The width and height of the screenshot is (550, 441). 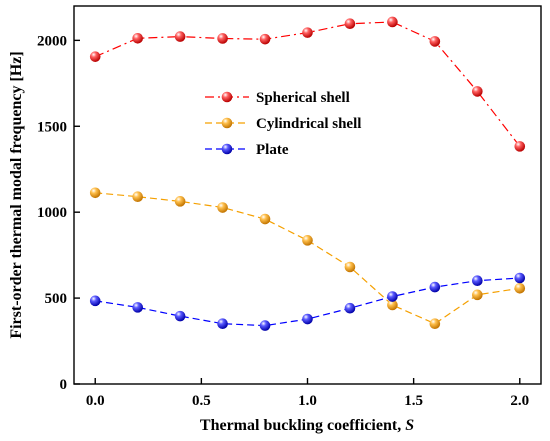 What do you see at coordinates (308, 124) in the screenshot?
I see `legend-label: Cylindrical shell` at bounding box center [308, 124].